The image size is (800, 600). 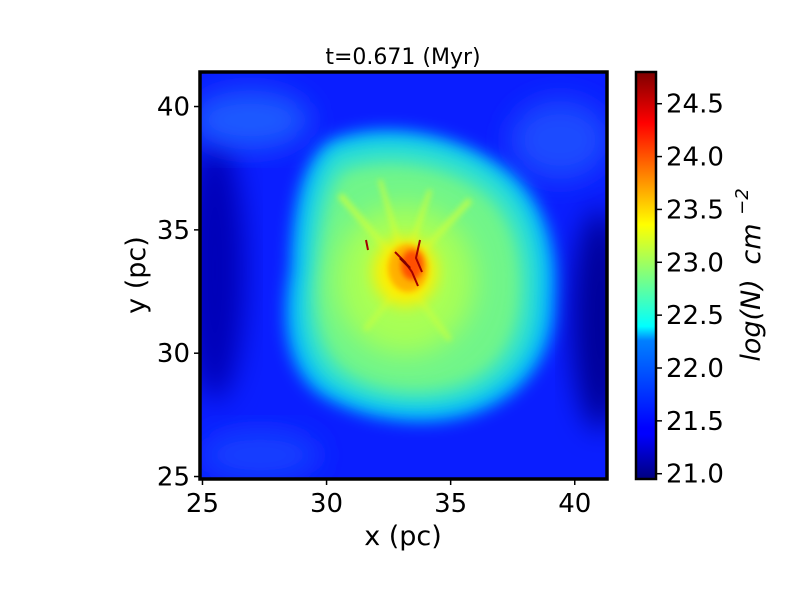 I want to click on colorbar, so click(x=646, y=275).